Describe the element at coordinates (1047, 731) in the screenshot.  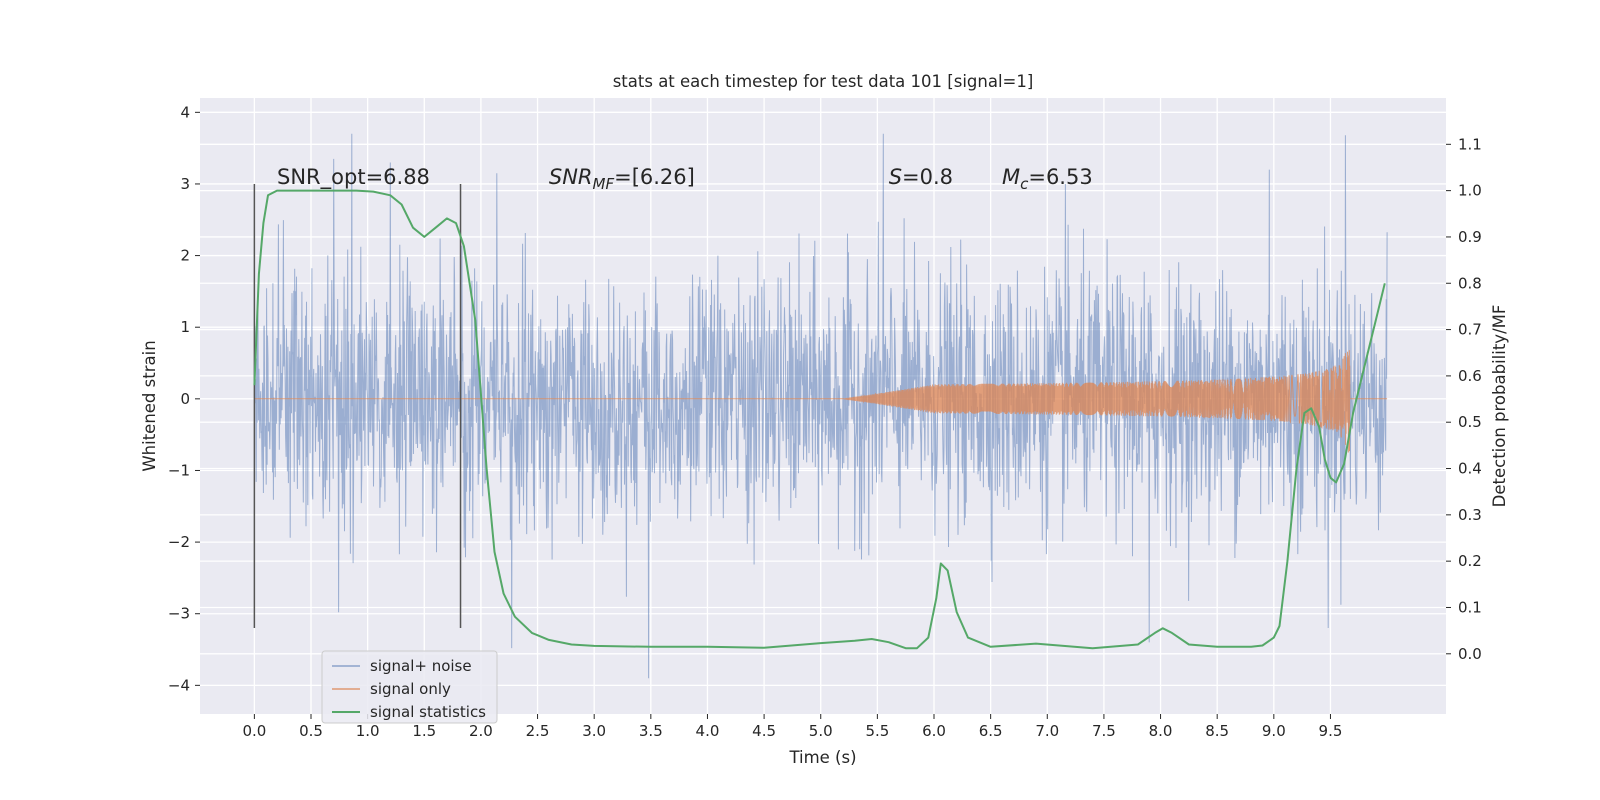
I see `x-tick-label: 7.0` at that location.